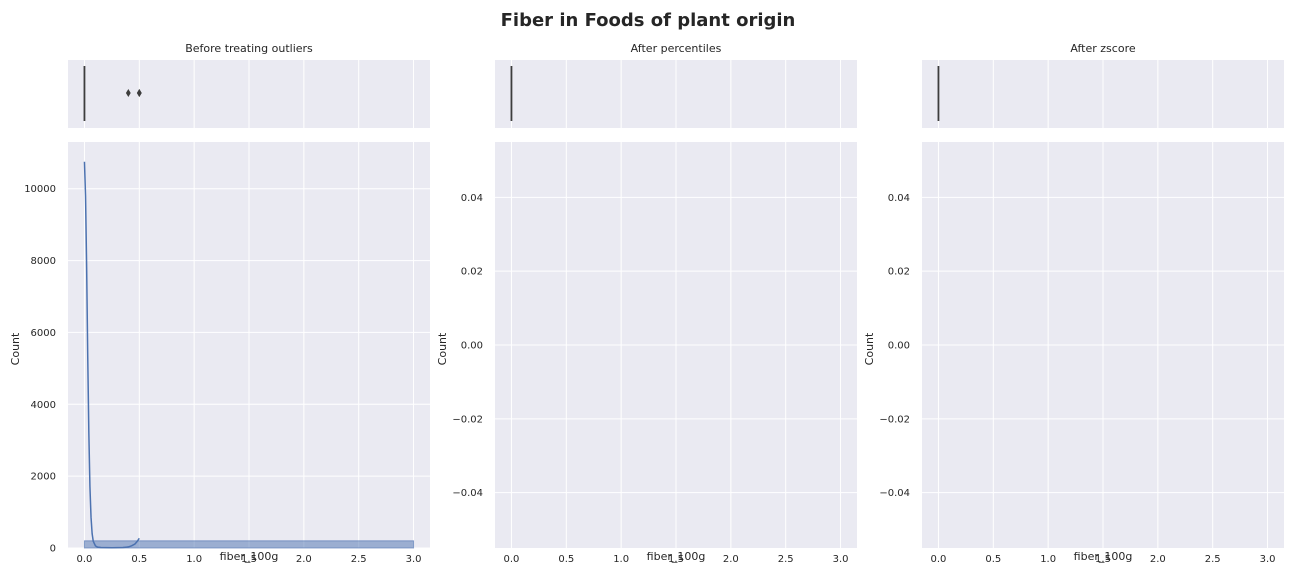  I want to click on kde-line, so click(111, 355).